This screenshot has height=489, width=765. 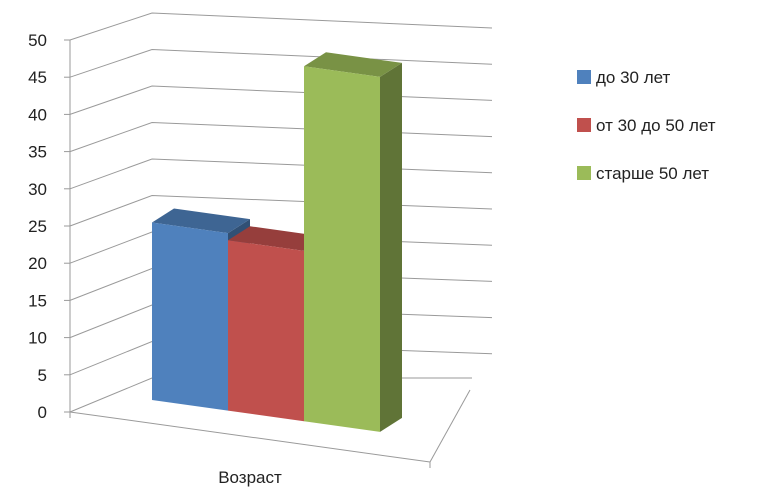 I want to click on y-tick-label-15: 15, so click(x=37, y=300).